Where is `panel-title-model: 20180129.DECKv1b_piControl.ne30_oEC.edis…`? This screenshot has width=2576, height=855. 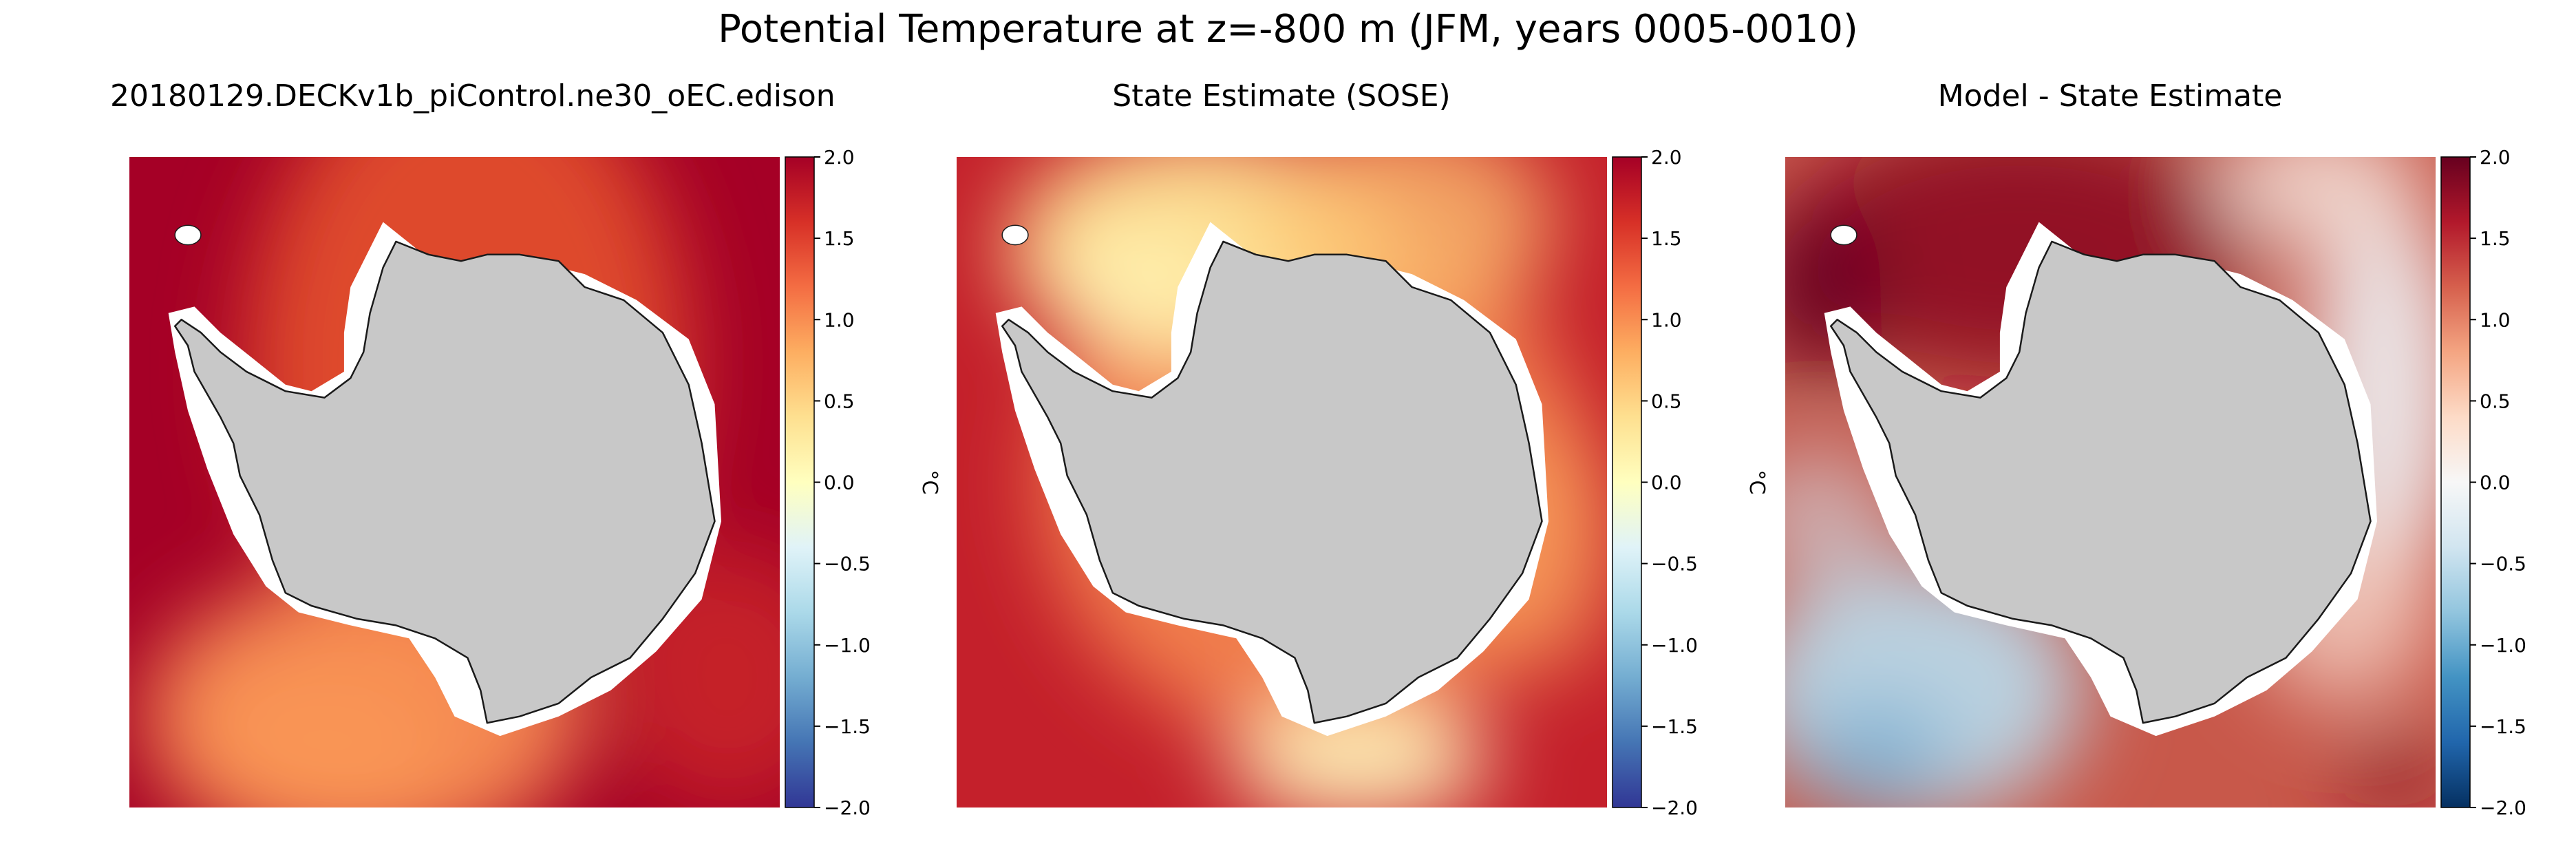
panel-title-model: 20180129.DECKv1b_piControl.ne30_oEC.edis… is located at coordinates (472, 96).